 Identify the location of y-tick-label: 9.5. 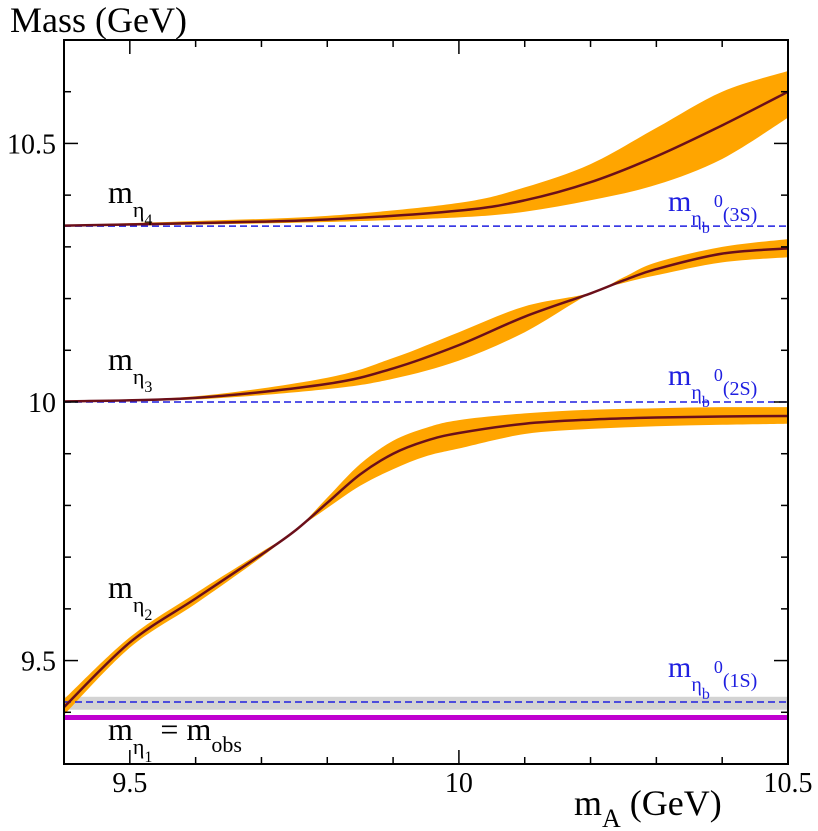
(38, 662).